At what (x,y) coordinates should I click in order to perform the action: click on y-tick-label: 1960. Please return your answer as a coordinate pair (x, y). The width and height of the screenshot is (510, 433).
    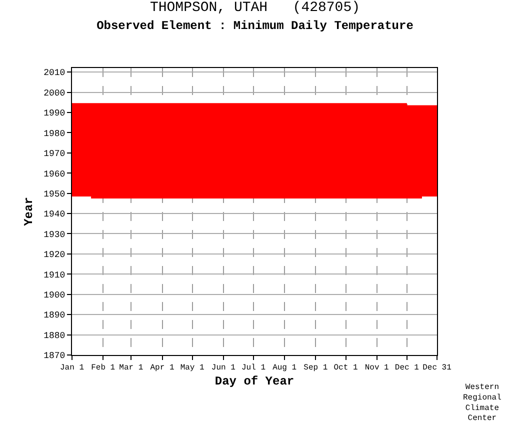
    Looking at the image, I should click on (55, 174).